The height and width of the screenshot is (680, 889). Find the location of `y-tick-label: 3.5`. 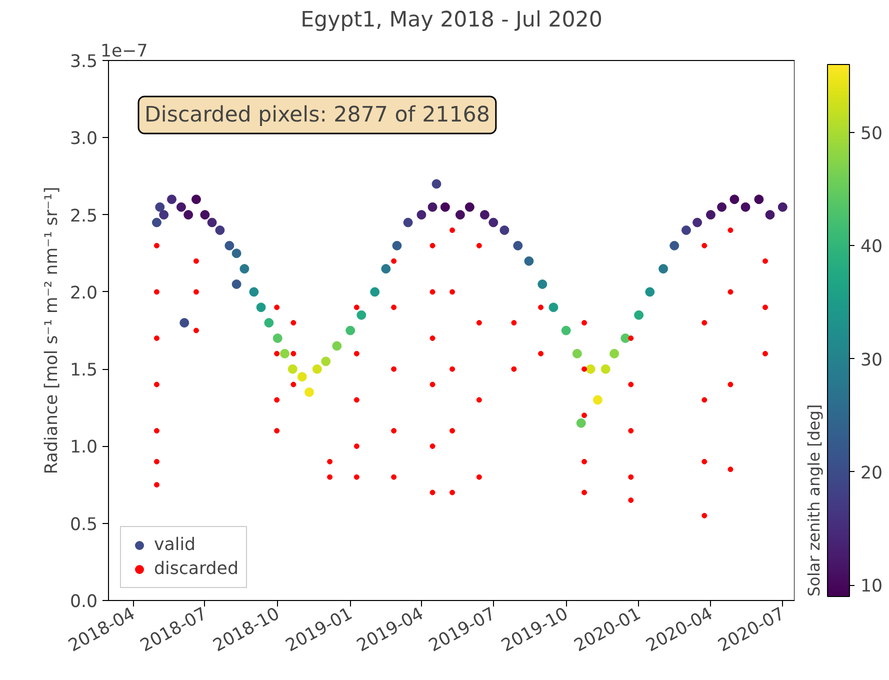

y-tick-label: 3.5 is located at coordinates (84, 62).